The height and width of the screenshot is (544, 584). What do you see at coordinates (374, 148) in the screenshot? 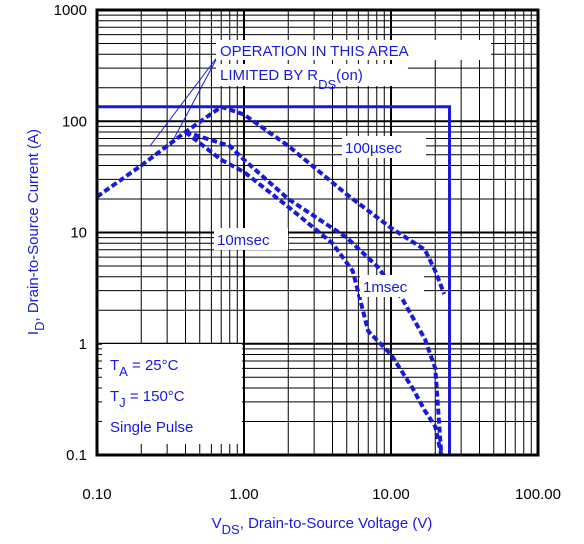
I see `label-100us: 100µsec` at bounding box center [374, 148].